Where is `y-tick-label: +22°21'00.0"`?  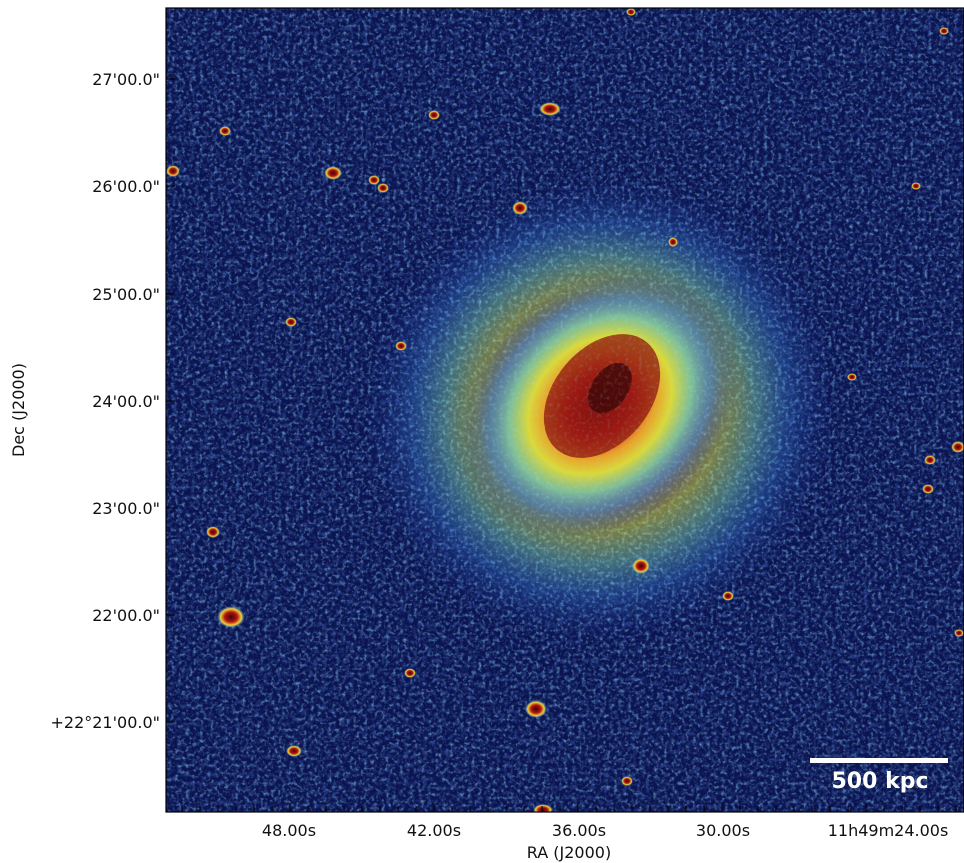
y-tick-label: +22°21'00.0" is located at coordinates (105, 722).